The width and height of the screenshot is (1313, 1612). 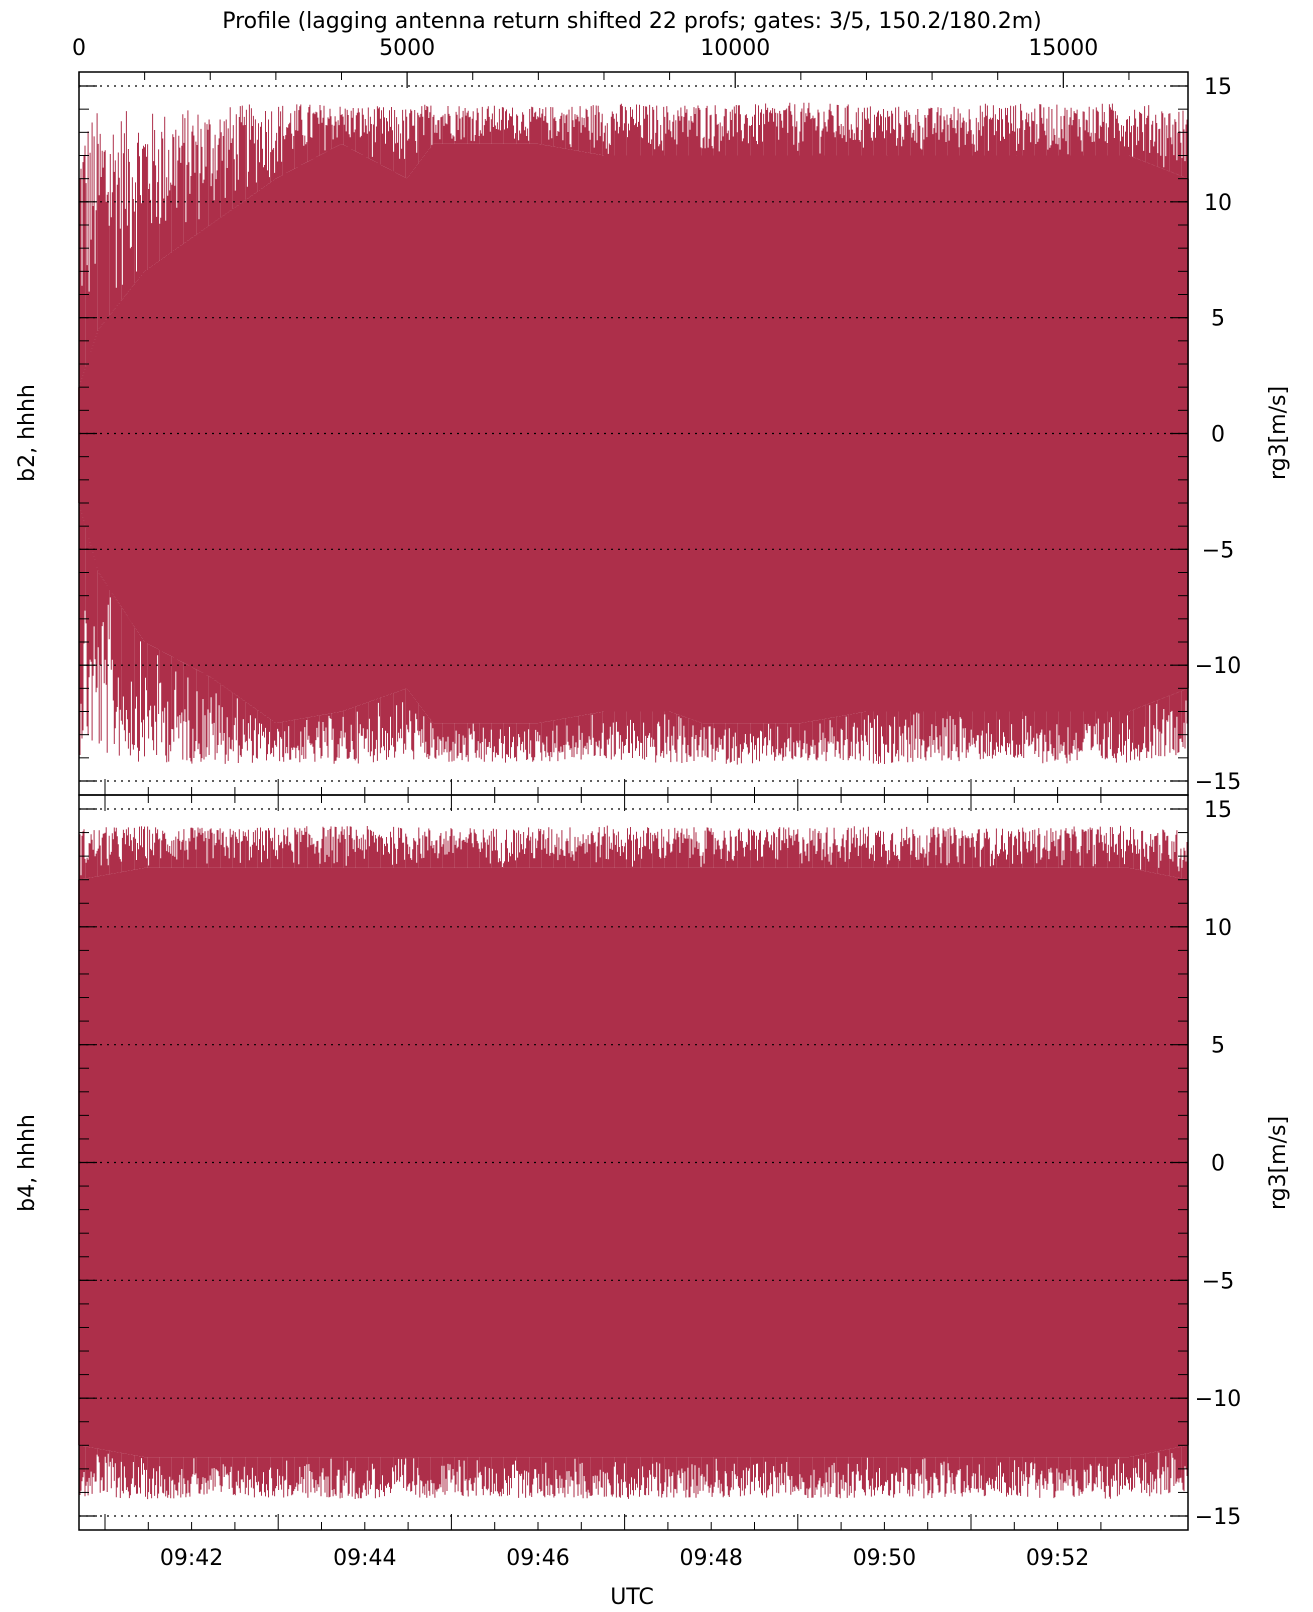 What do you see at coordinates (1218, 1046) in the screenshot?
I see `panel2-ytick-label: 5` at bounding box center [1218, 1046].